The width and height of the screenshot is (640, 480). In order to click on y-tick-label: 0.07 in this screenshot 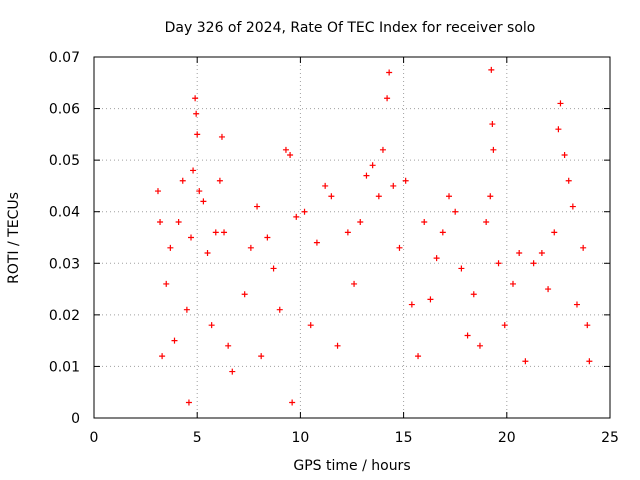, I will do `click(64, 58)`.